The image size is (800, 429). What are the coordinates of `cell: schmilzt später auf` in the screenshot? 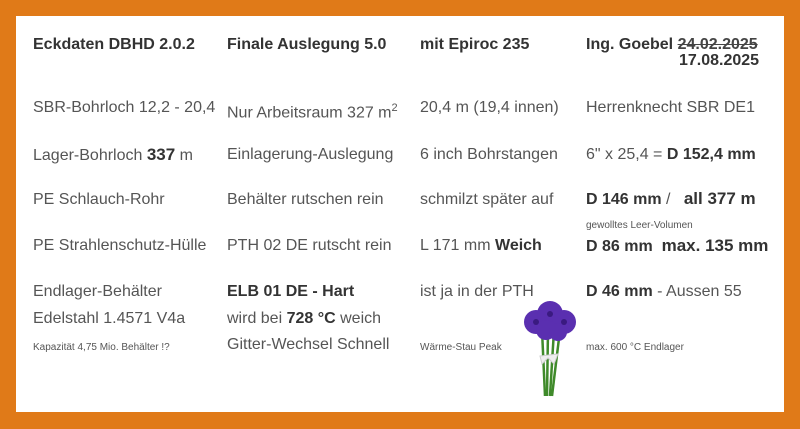 It's located at (487, 199).